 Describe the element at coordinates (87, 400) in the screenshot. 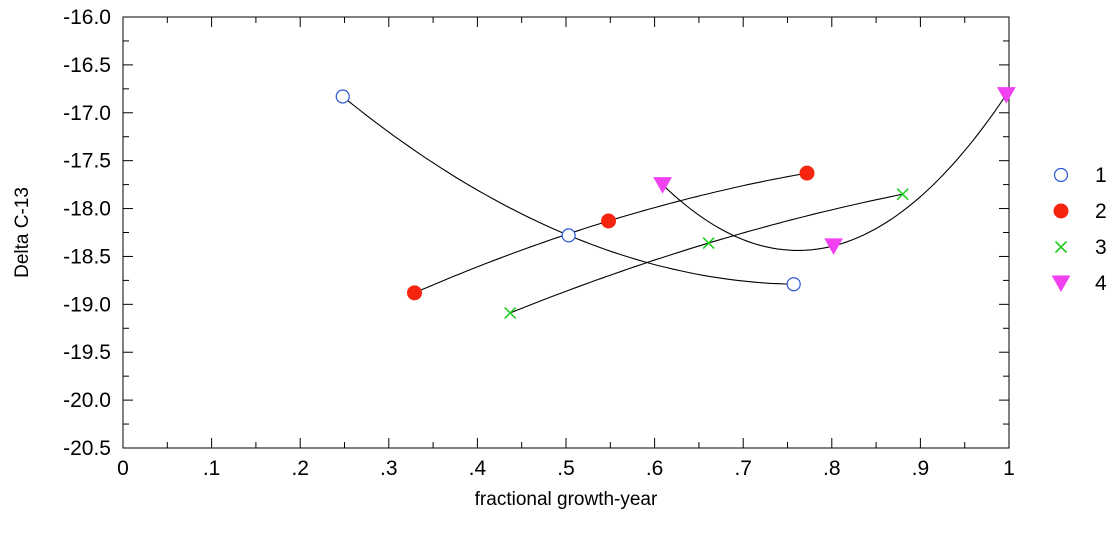

I see `y-tick-label: -20.0` at that location.